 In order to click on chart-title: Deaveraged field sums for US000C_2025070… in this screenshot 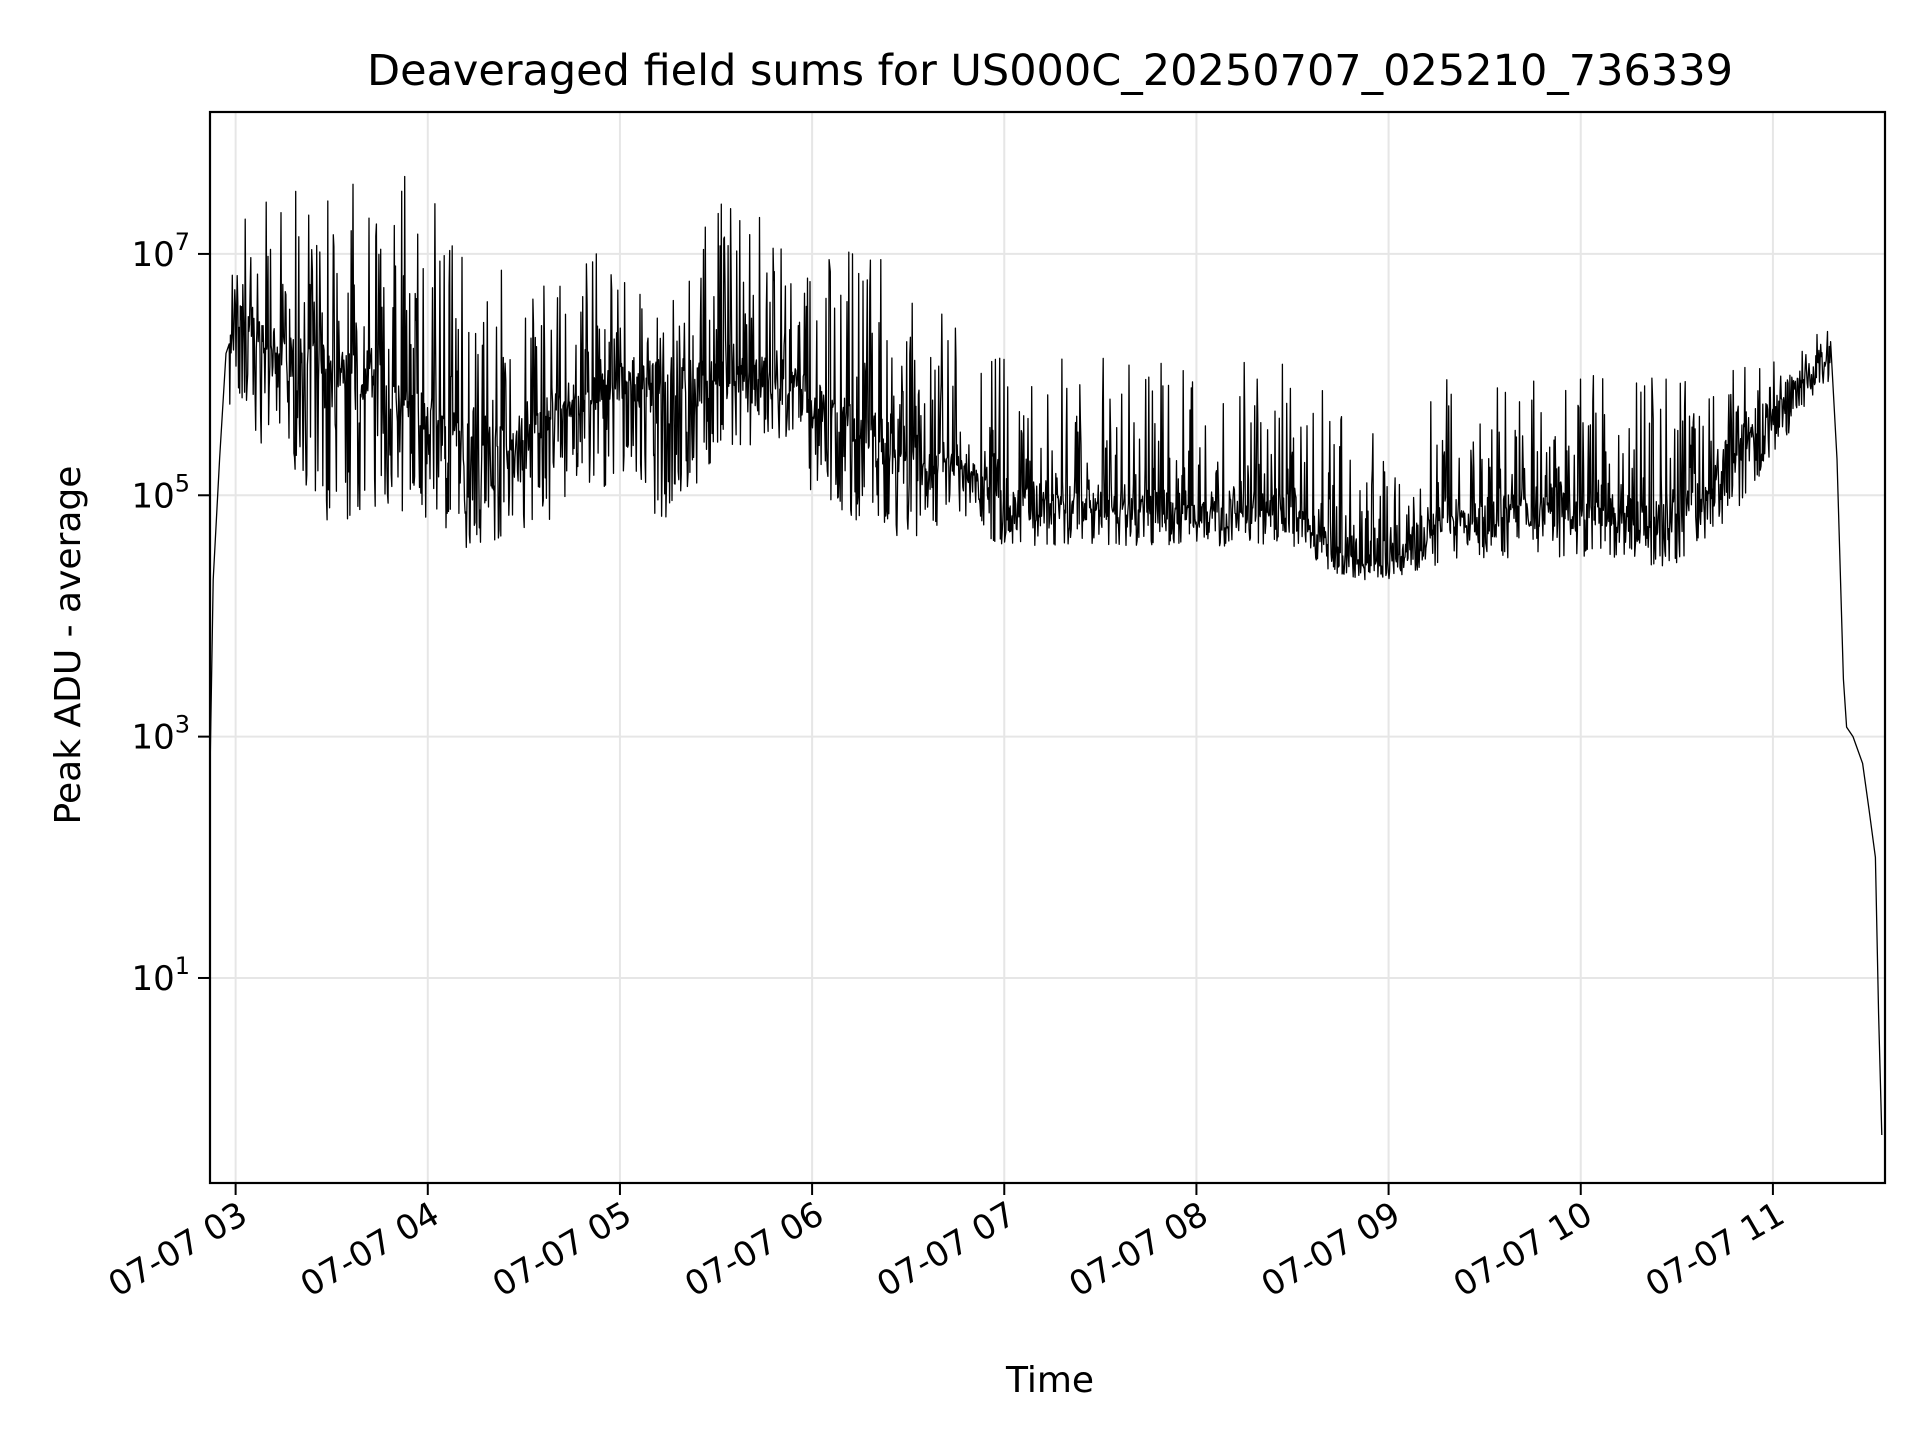, I will do `click(1050, 71)`.